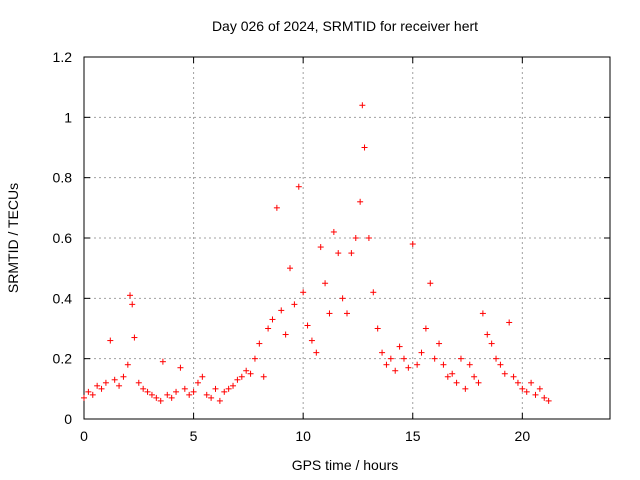 Image resolution: width=640 pixels, height=480 pixels. What do you see at coordinates (63, 57) in the screenshot?
I see `y-tick-label: 1.2` at bounding box center [63, 57].